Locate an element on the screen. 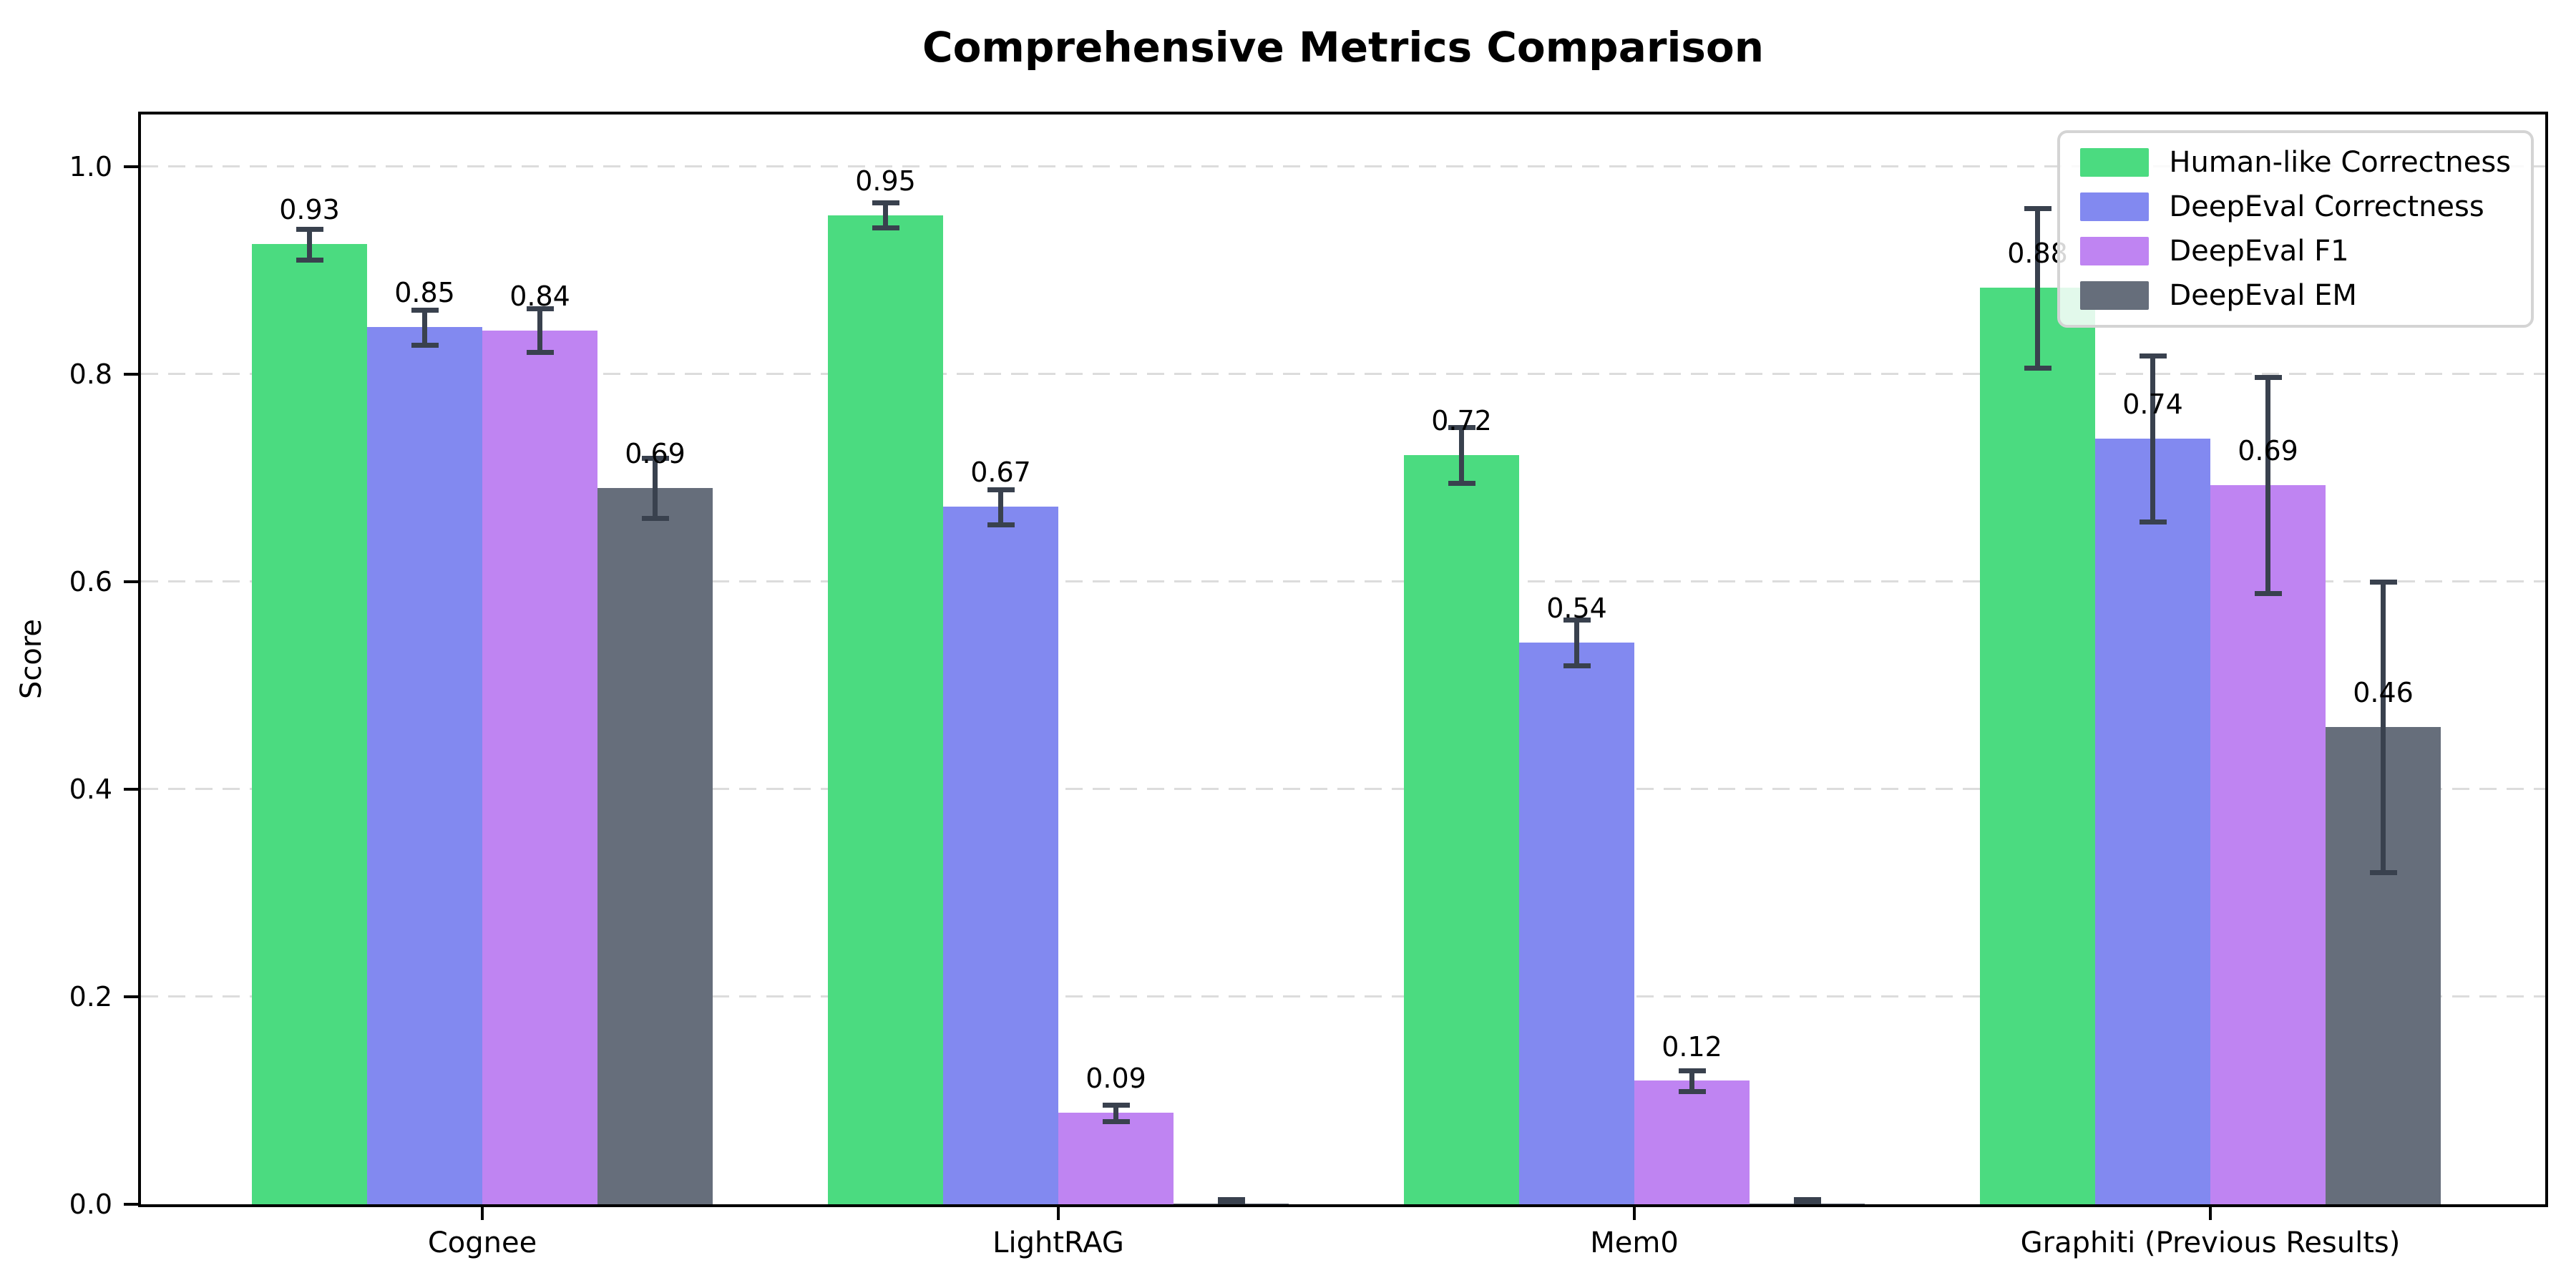 The height and width of the screenshot is (1288, 2576). legend-item: DeepEval EM is located at coordinates (2295, 295).